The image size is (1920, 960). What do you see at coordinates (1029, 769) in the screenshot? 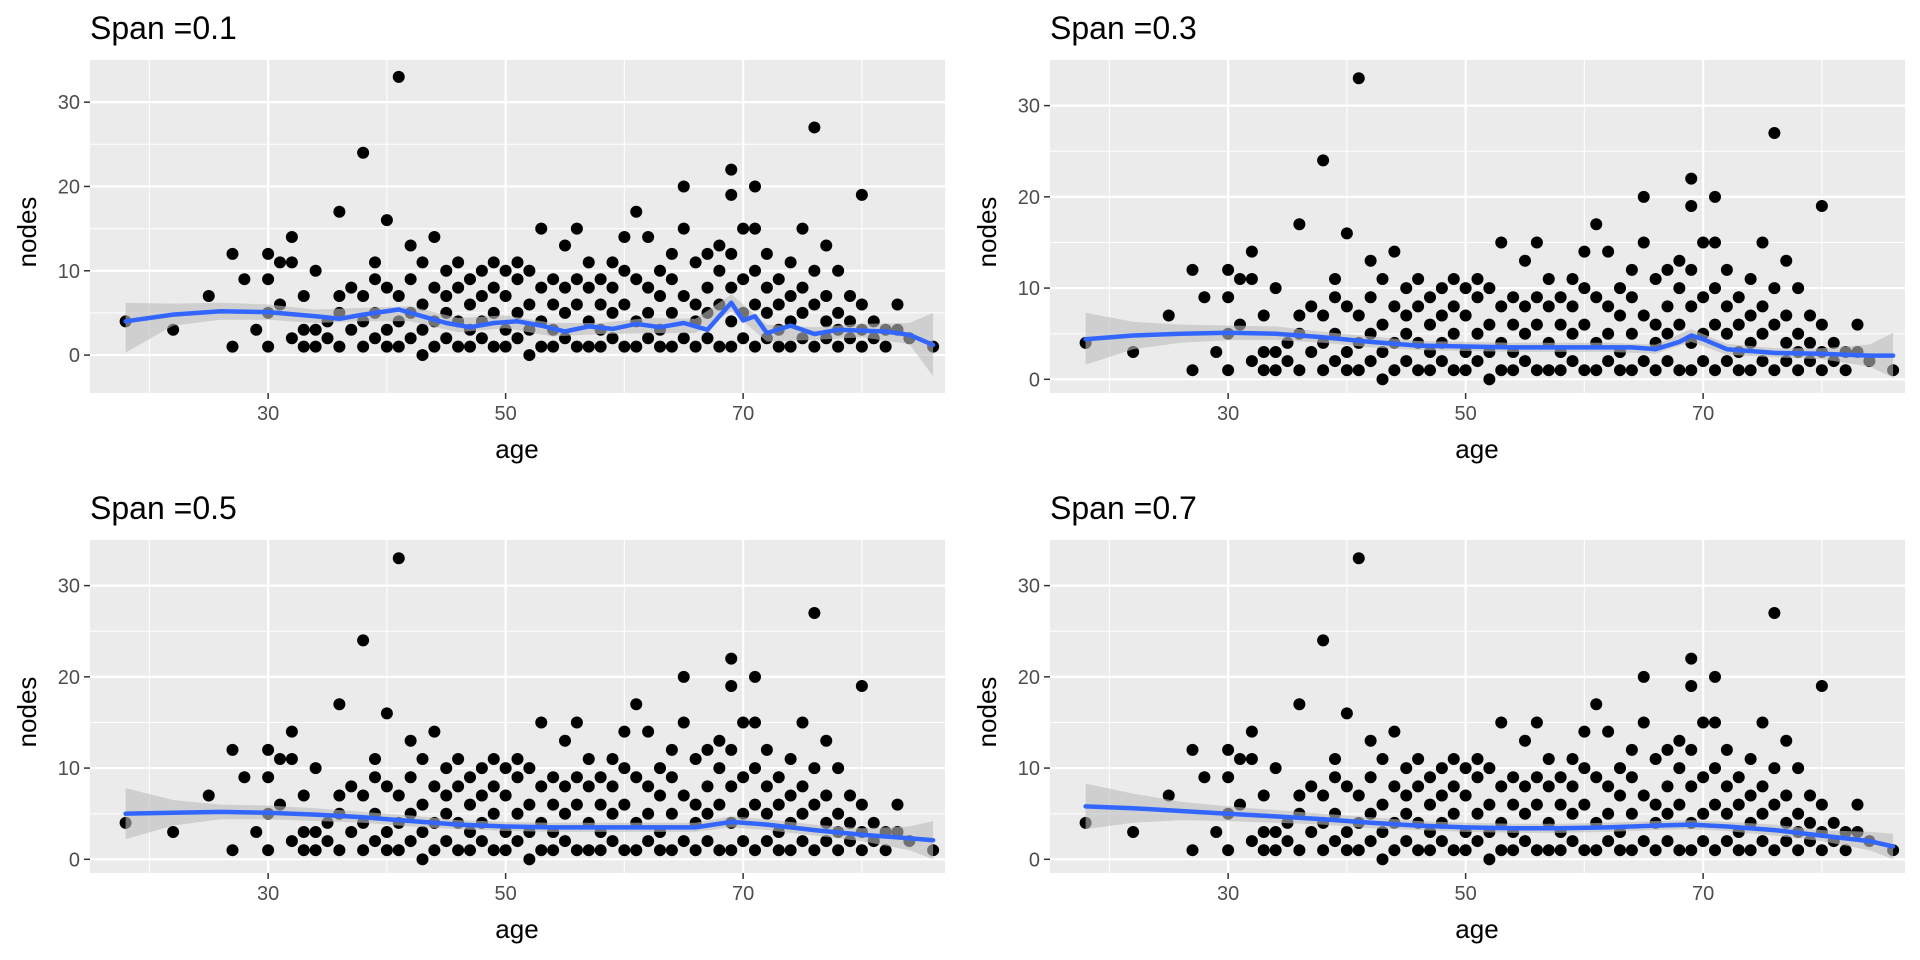
I see `y-tick-label: 10` at bounding box center [1029, 769].